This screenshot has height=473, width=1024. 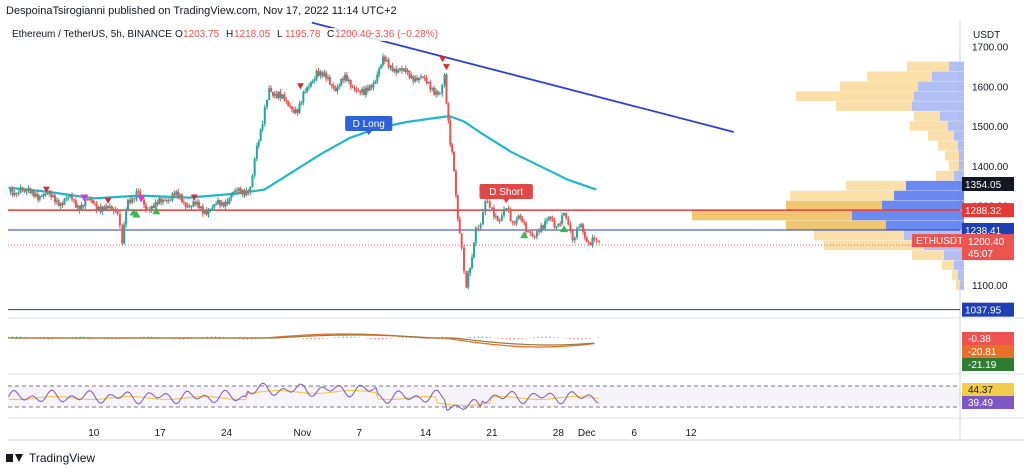 What do you see at coordinates (988, 389) in the screenshot?
I see `rsi-value-tag` at bounding box center [988, 389].